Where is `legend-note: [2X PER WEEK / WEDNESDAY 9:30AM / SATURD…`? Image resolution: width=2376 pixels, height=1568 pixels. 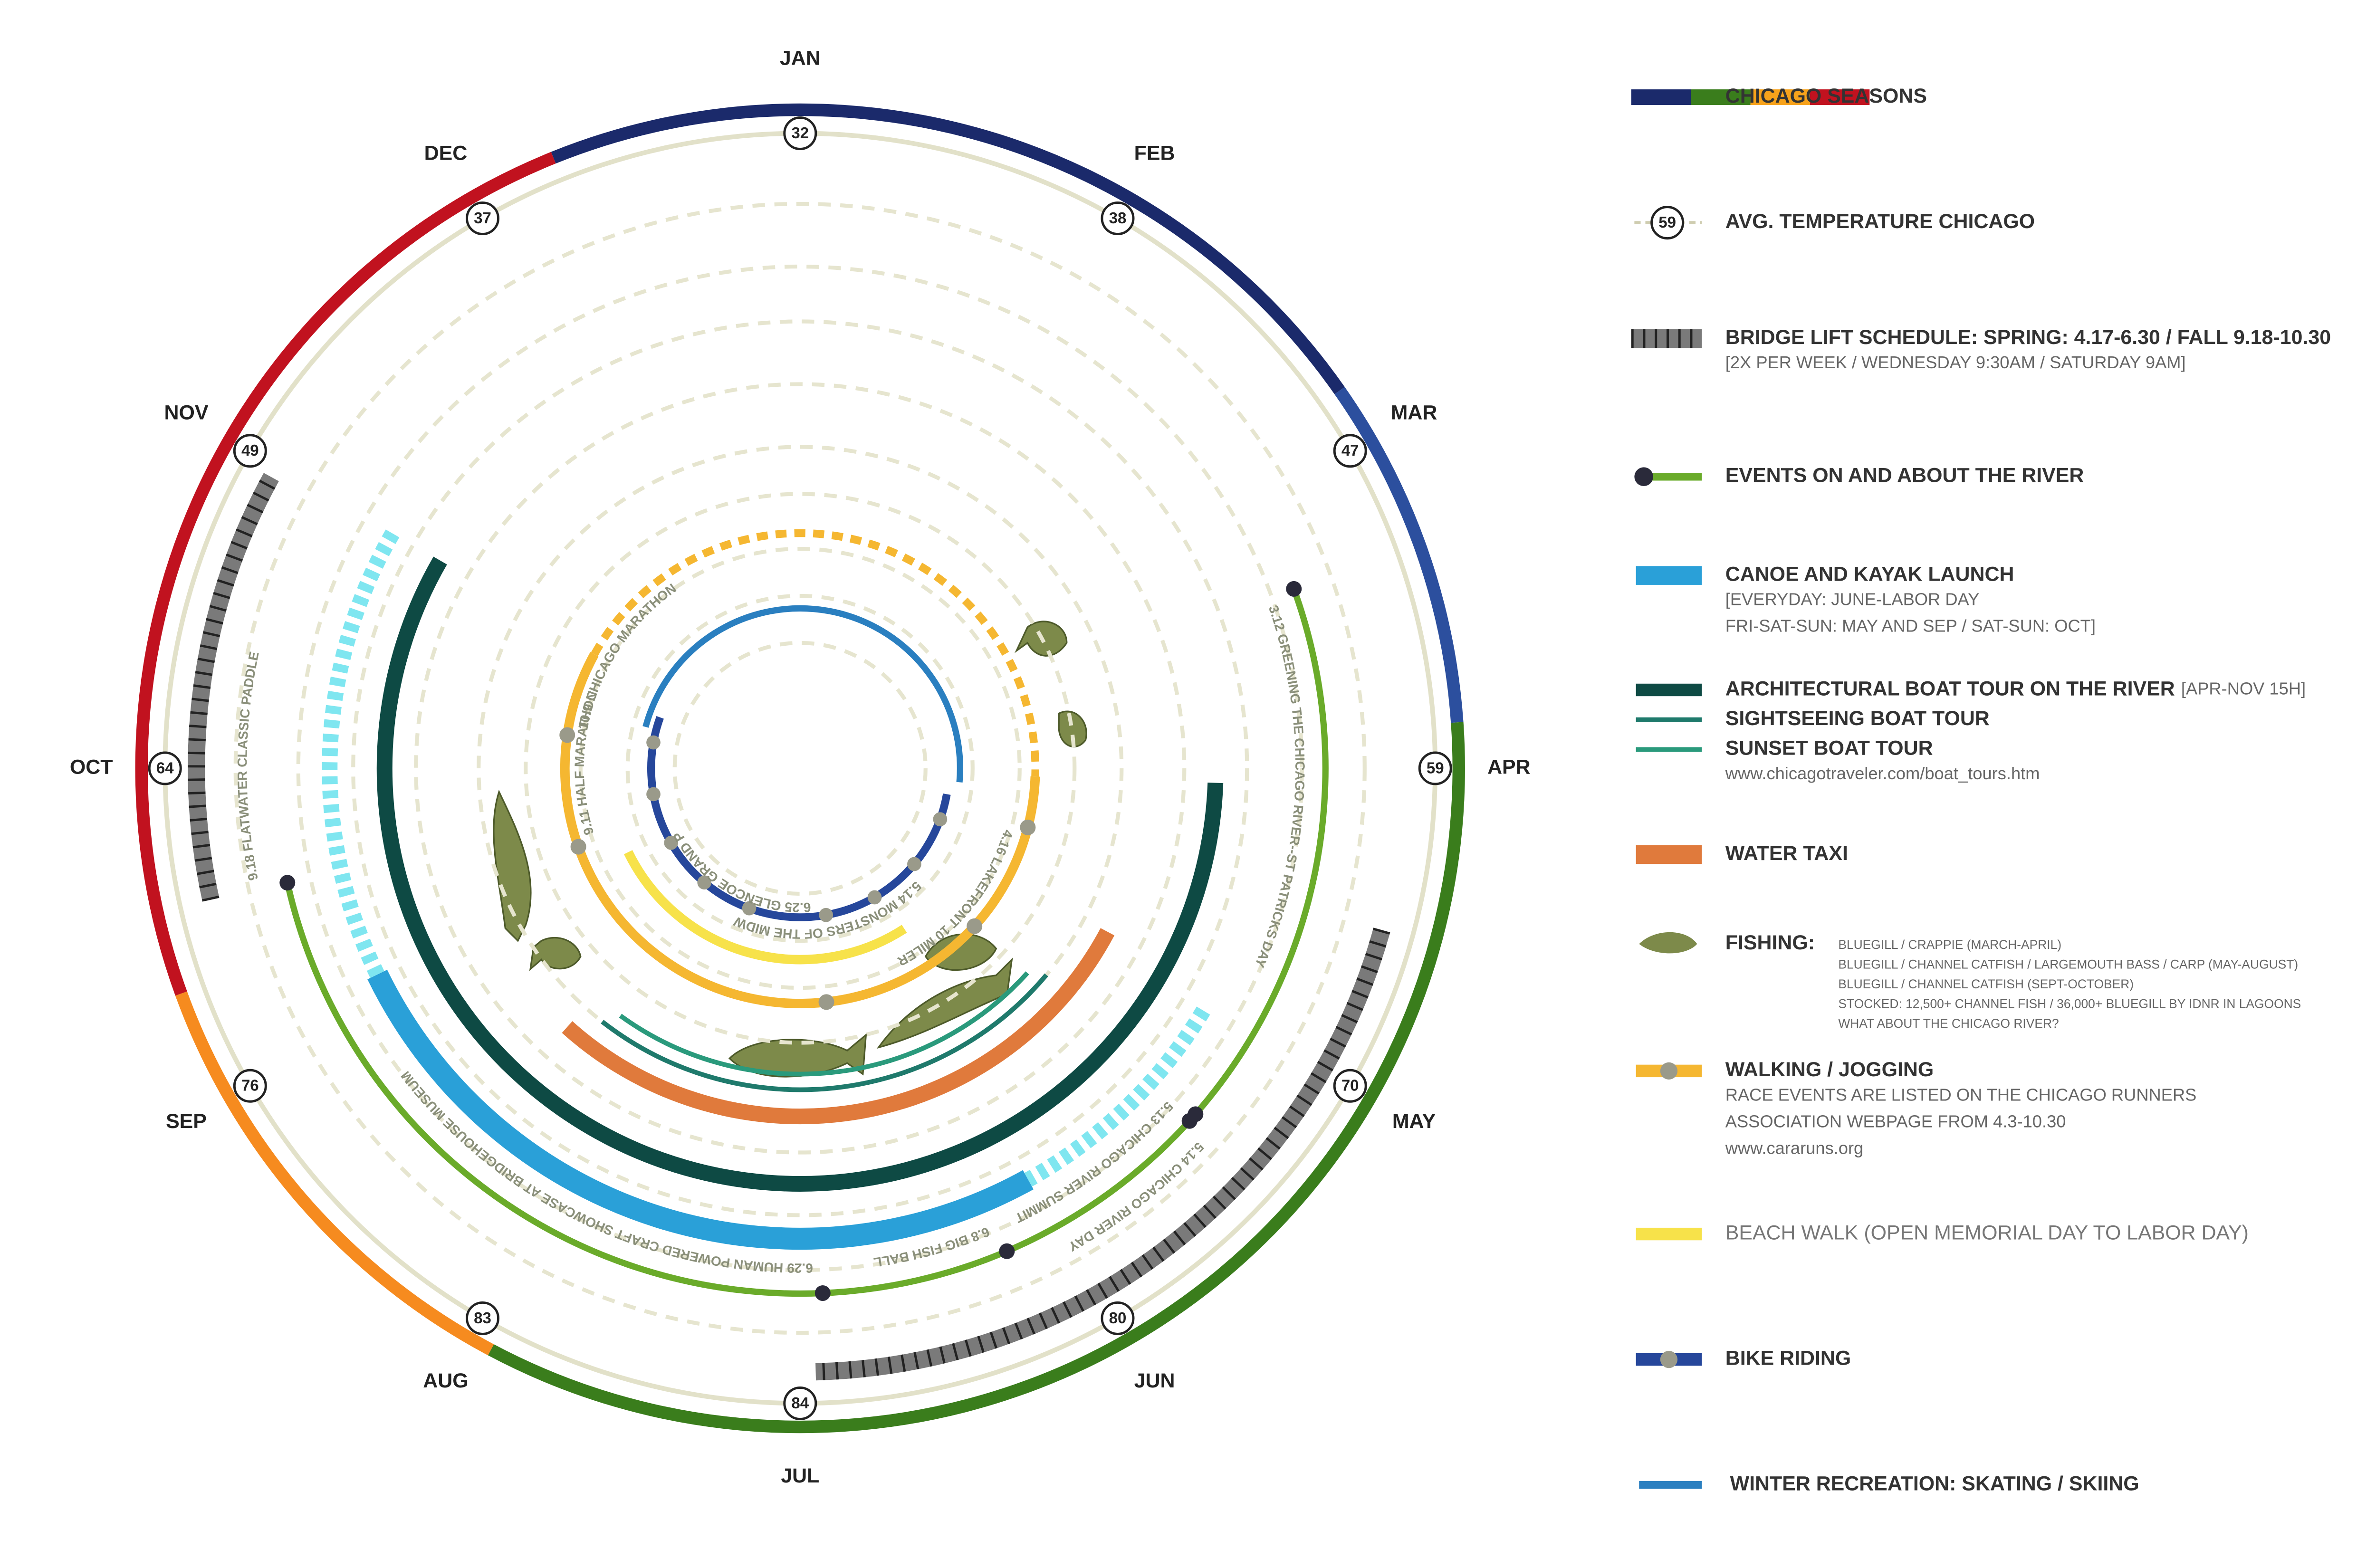
legend-note: [2X PER WEEK / WEDNESDAY 9:30AM / SATURD… is located at coordinates (1955, 363).